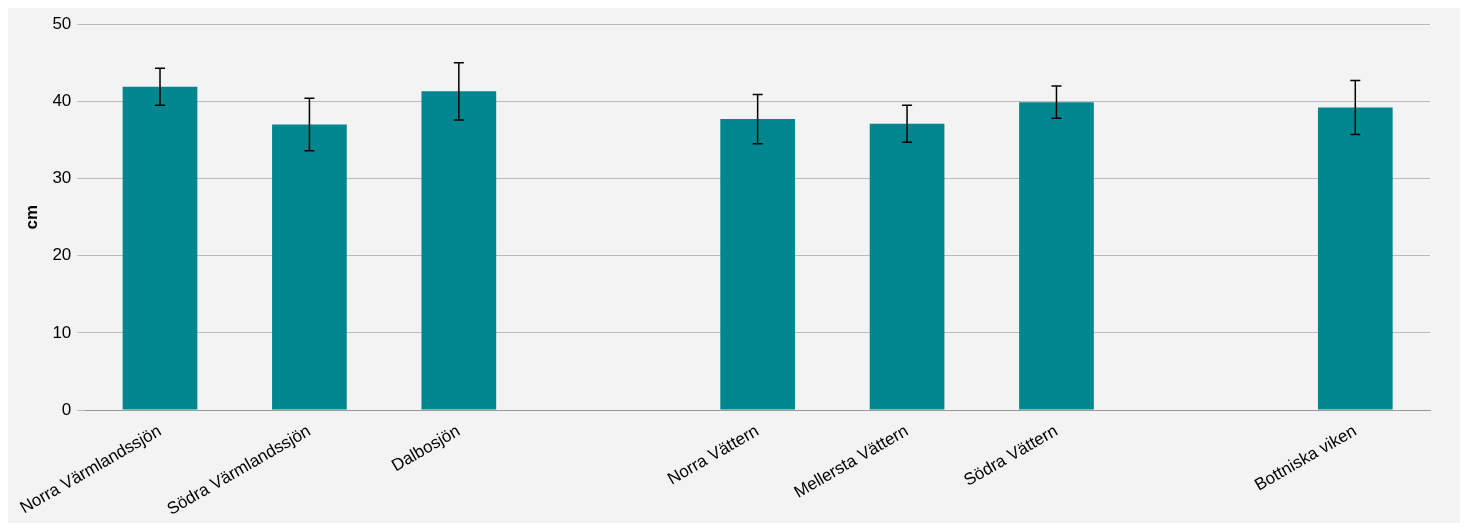  I want to click on y-tick-label: 10, so click(62, 332).